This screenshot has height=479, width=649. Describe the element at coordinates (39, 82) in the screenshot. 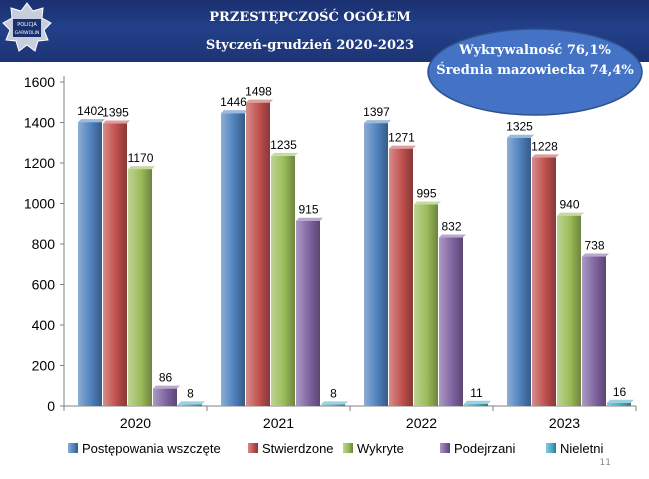

I see `y-tick-label: 1600` at that location.